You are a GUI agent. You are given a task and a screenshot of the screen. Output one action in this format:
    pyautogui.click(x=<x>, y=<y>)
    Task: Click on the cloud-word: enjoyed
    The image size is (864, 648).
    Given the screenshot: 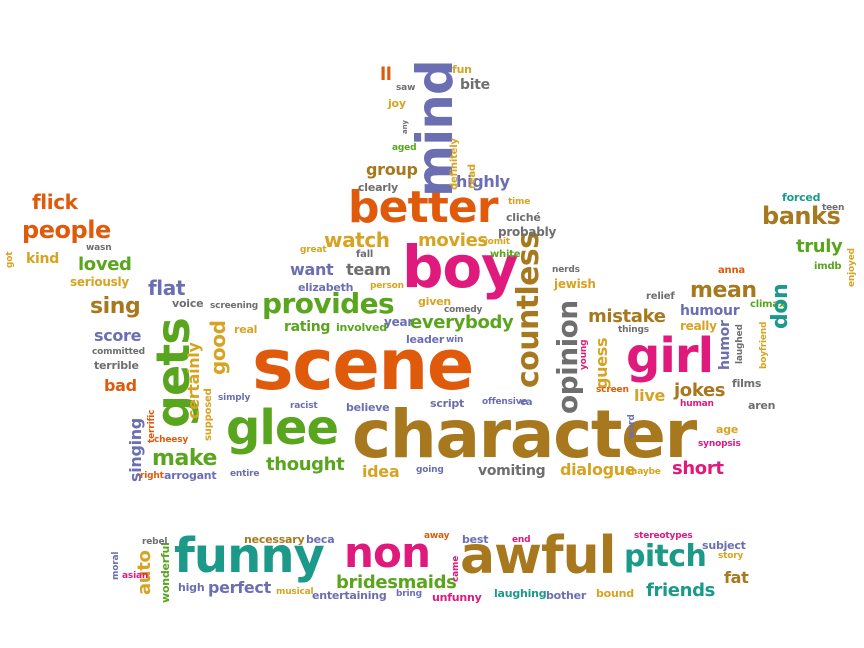 What is the action you would take?
    pyautogui.click(x=852, y=267)
    